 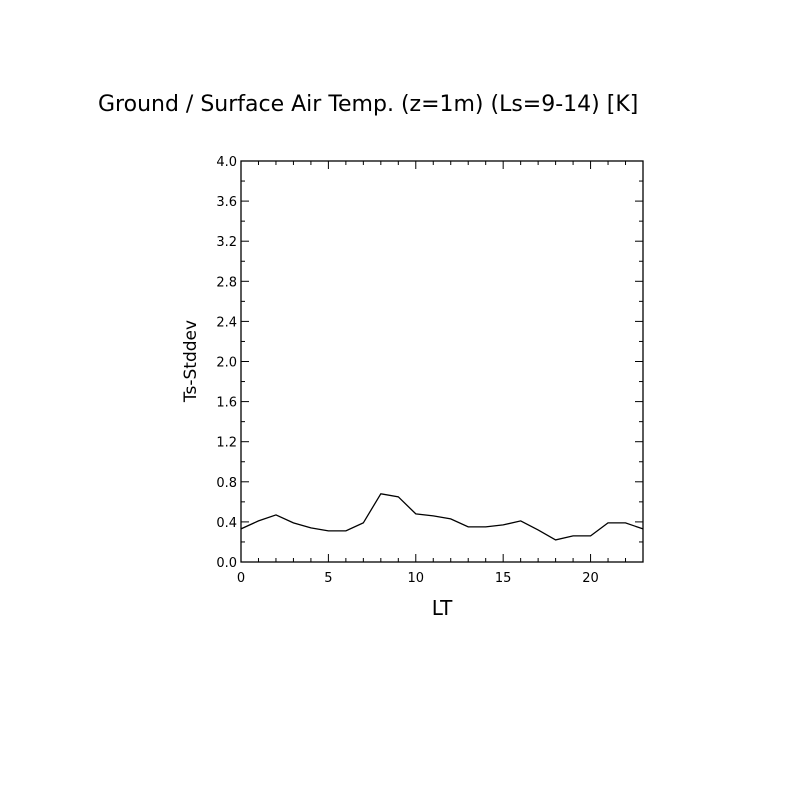 I want to click on y-tick-label: 0.8, so click(x=226, y=483).